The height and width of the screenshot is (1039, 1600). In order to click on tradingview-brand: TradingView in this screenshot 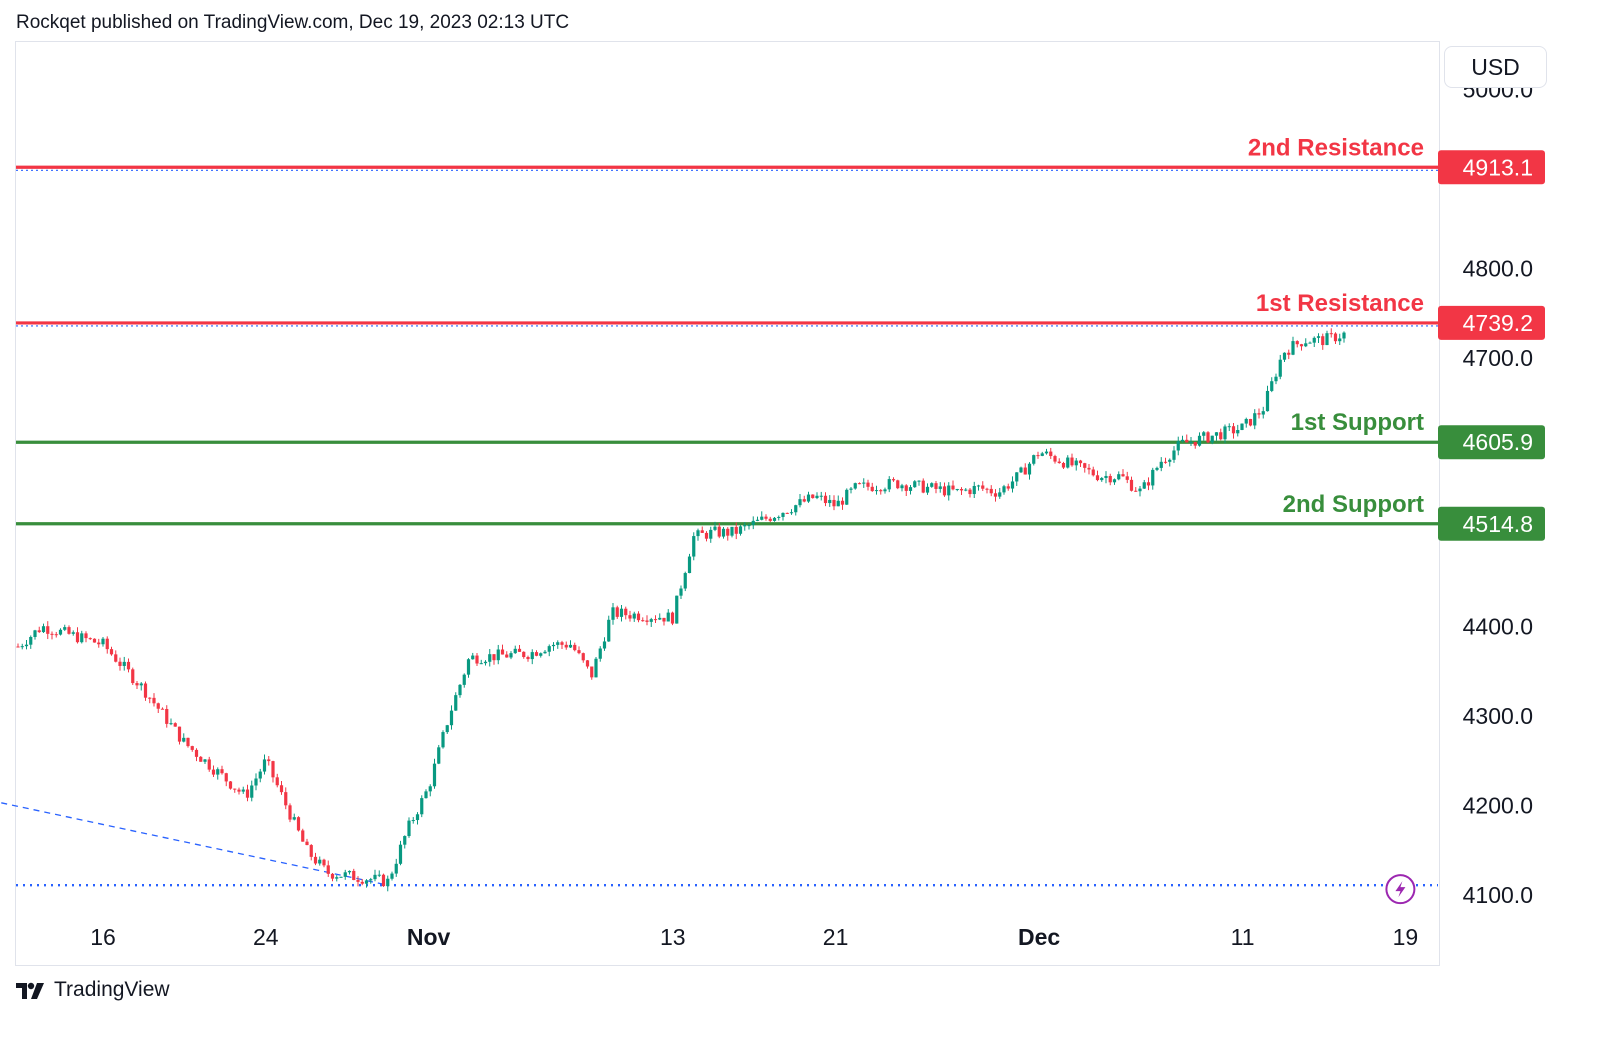, I will do `click(112, 989)`.